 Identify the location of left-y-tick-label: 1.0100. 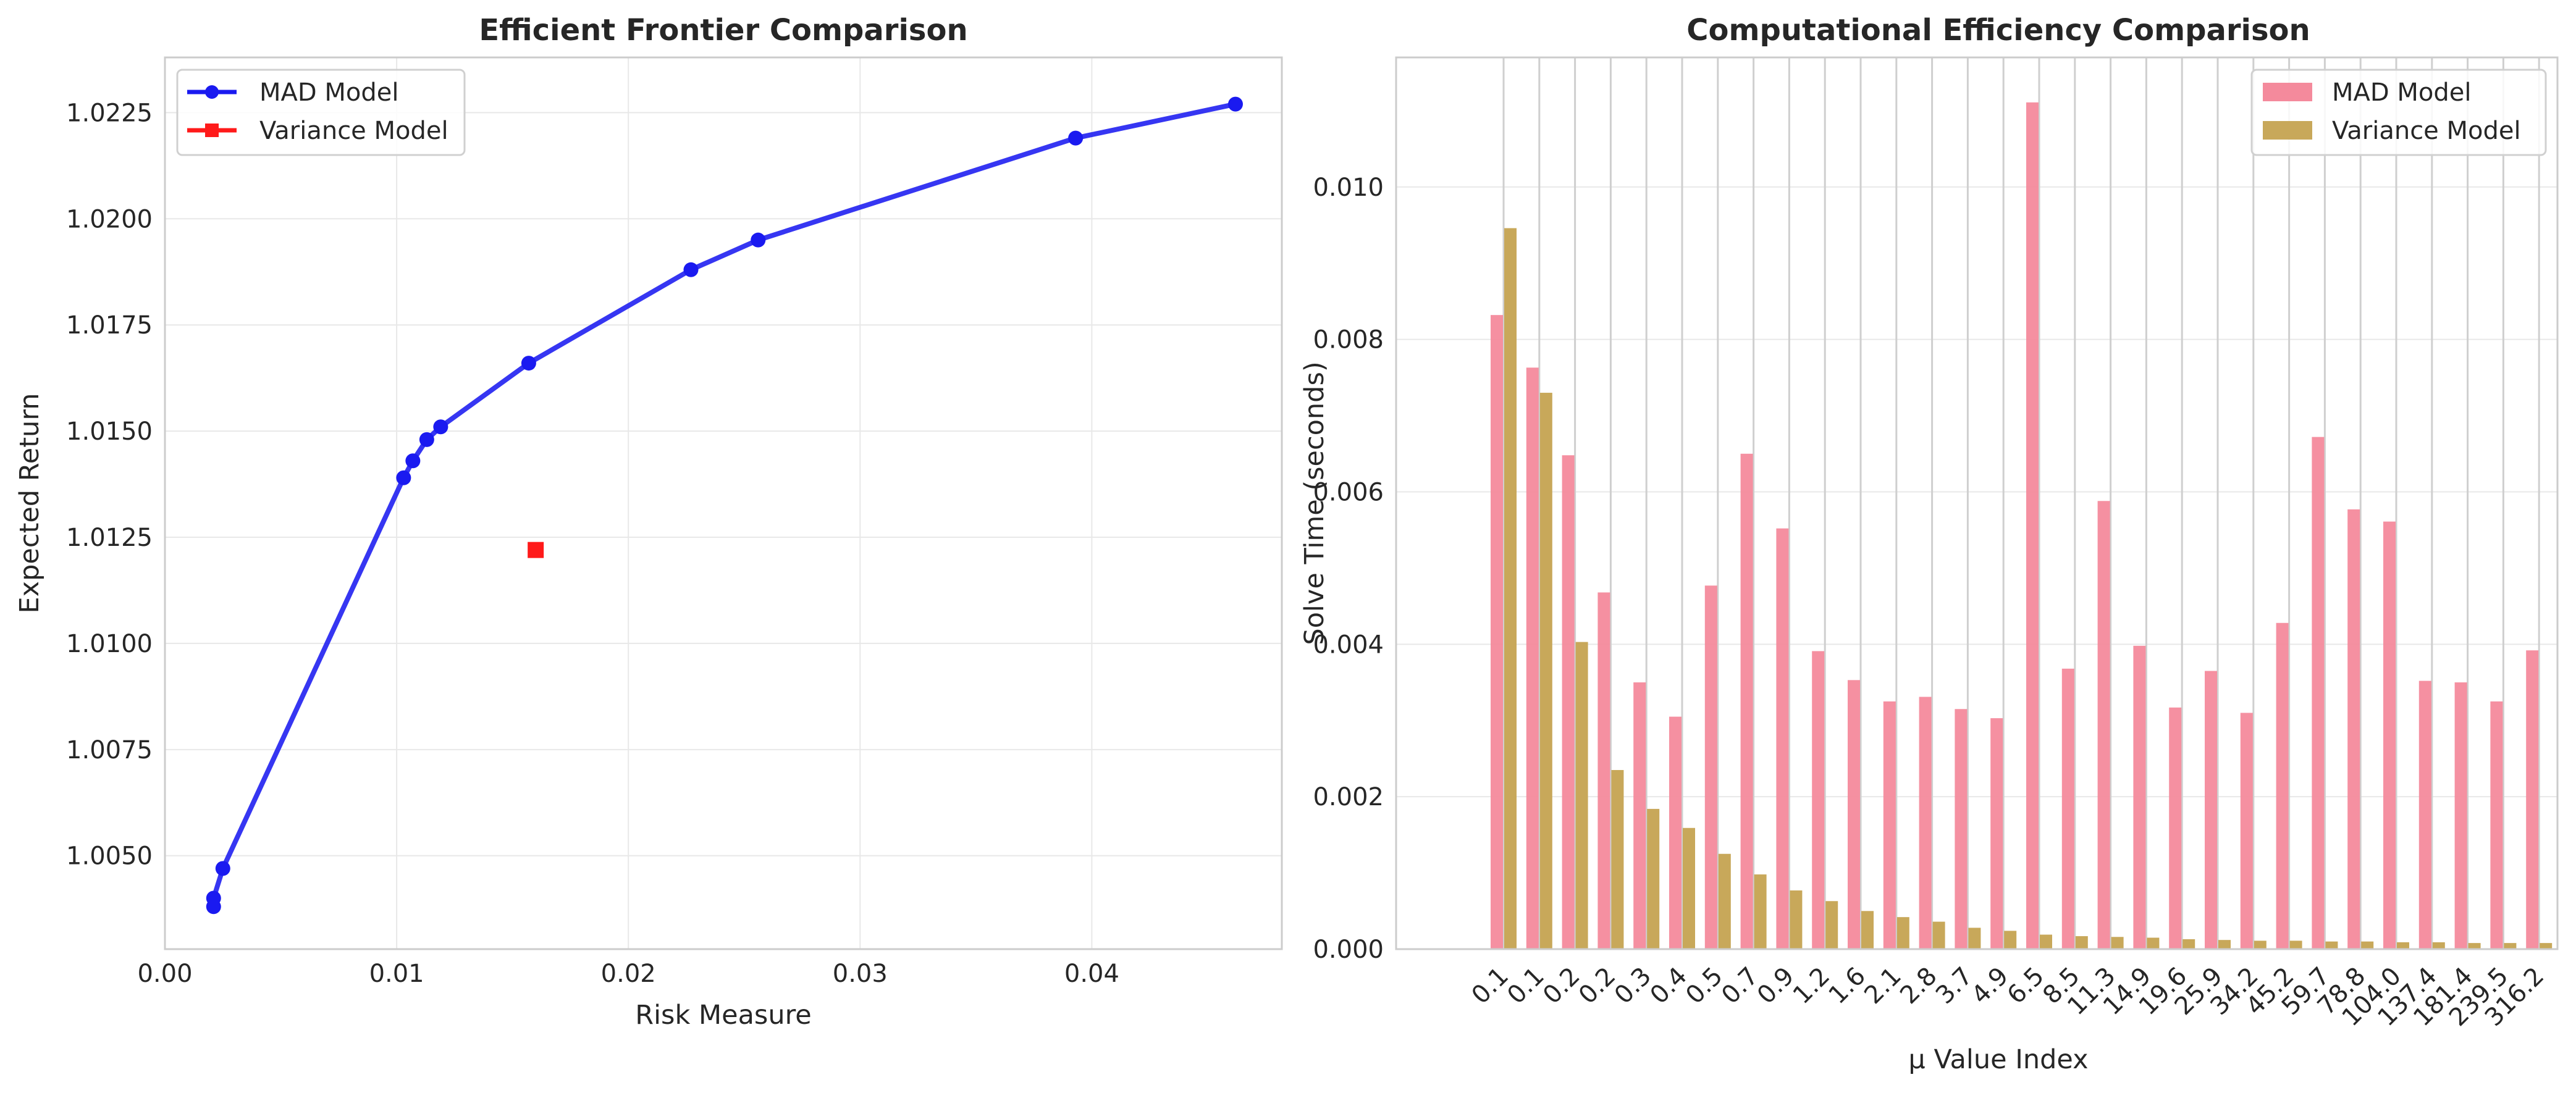
(109, 644).